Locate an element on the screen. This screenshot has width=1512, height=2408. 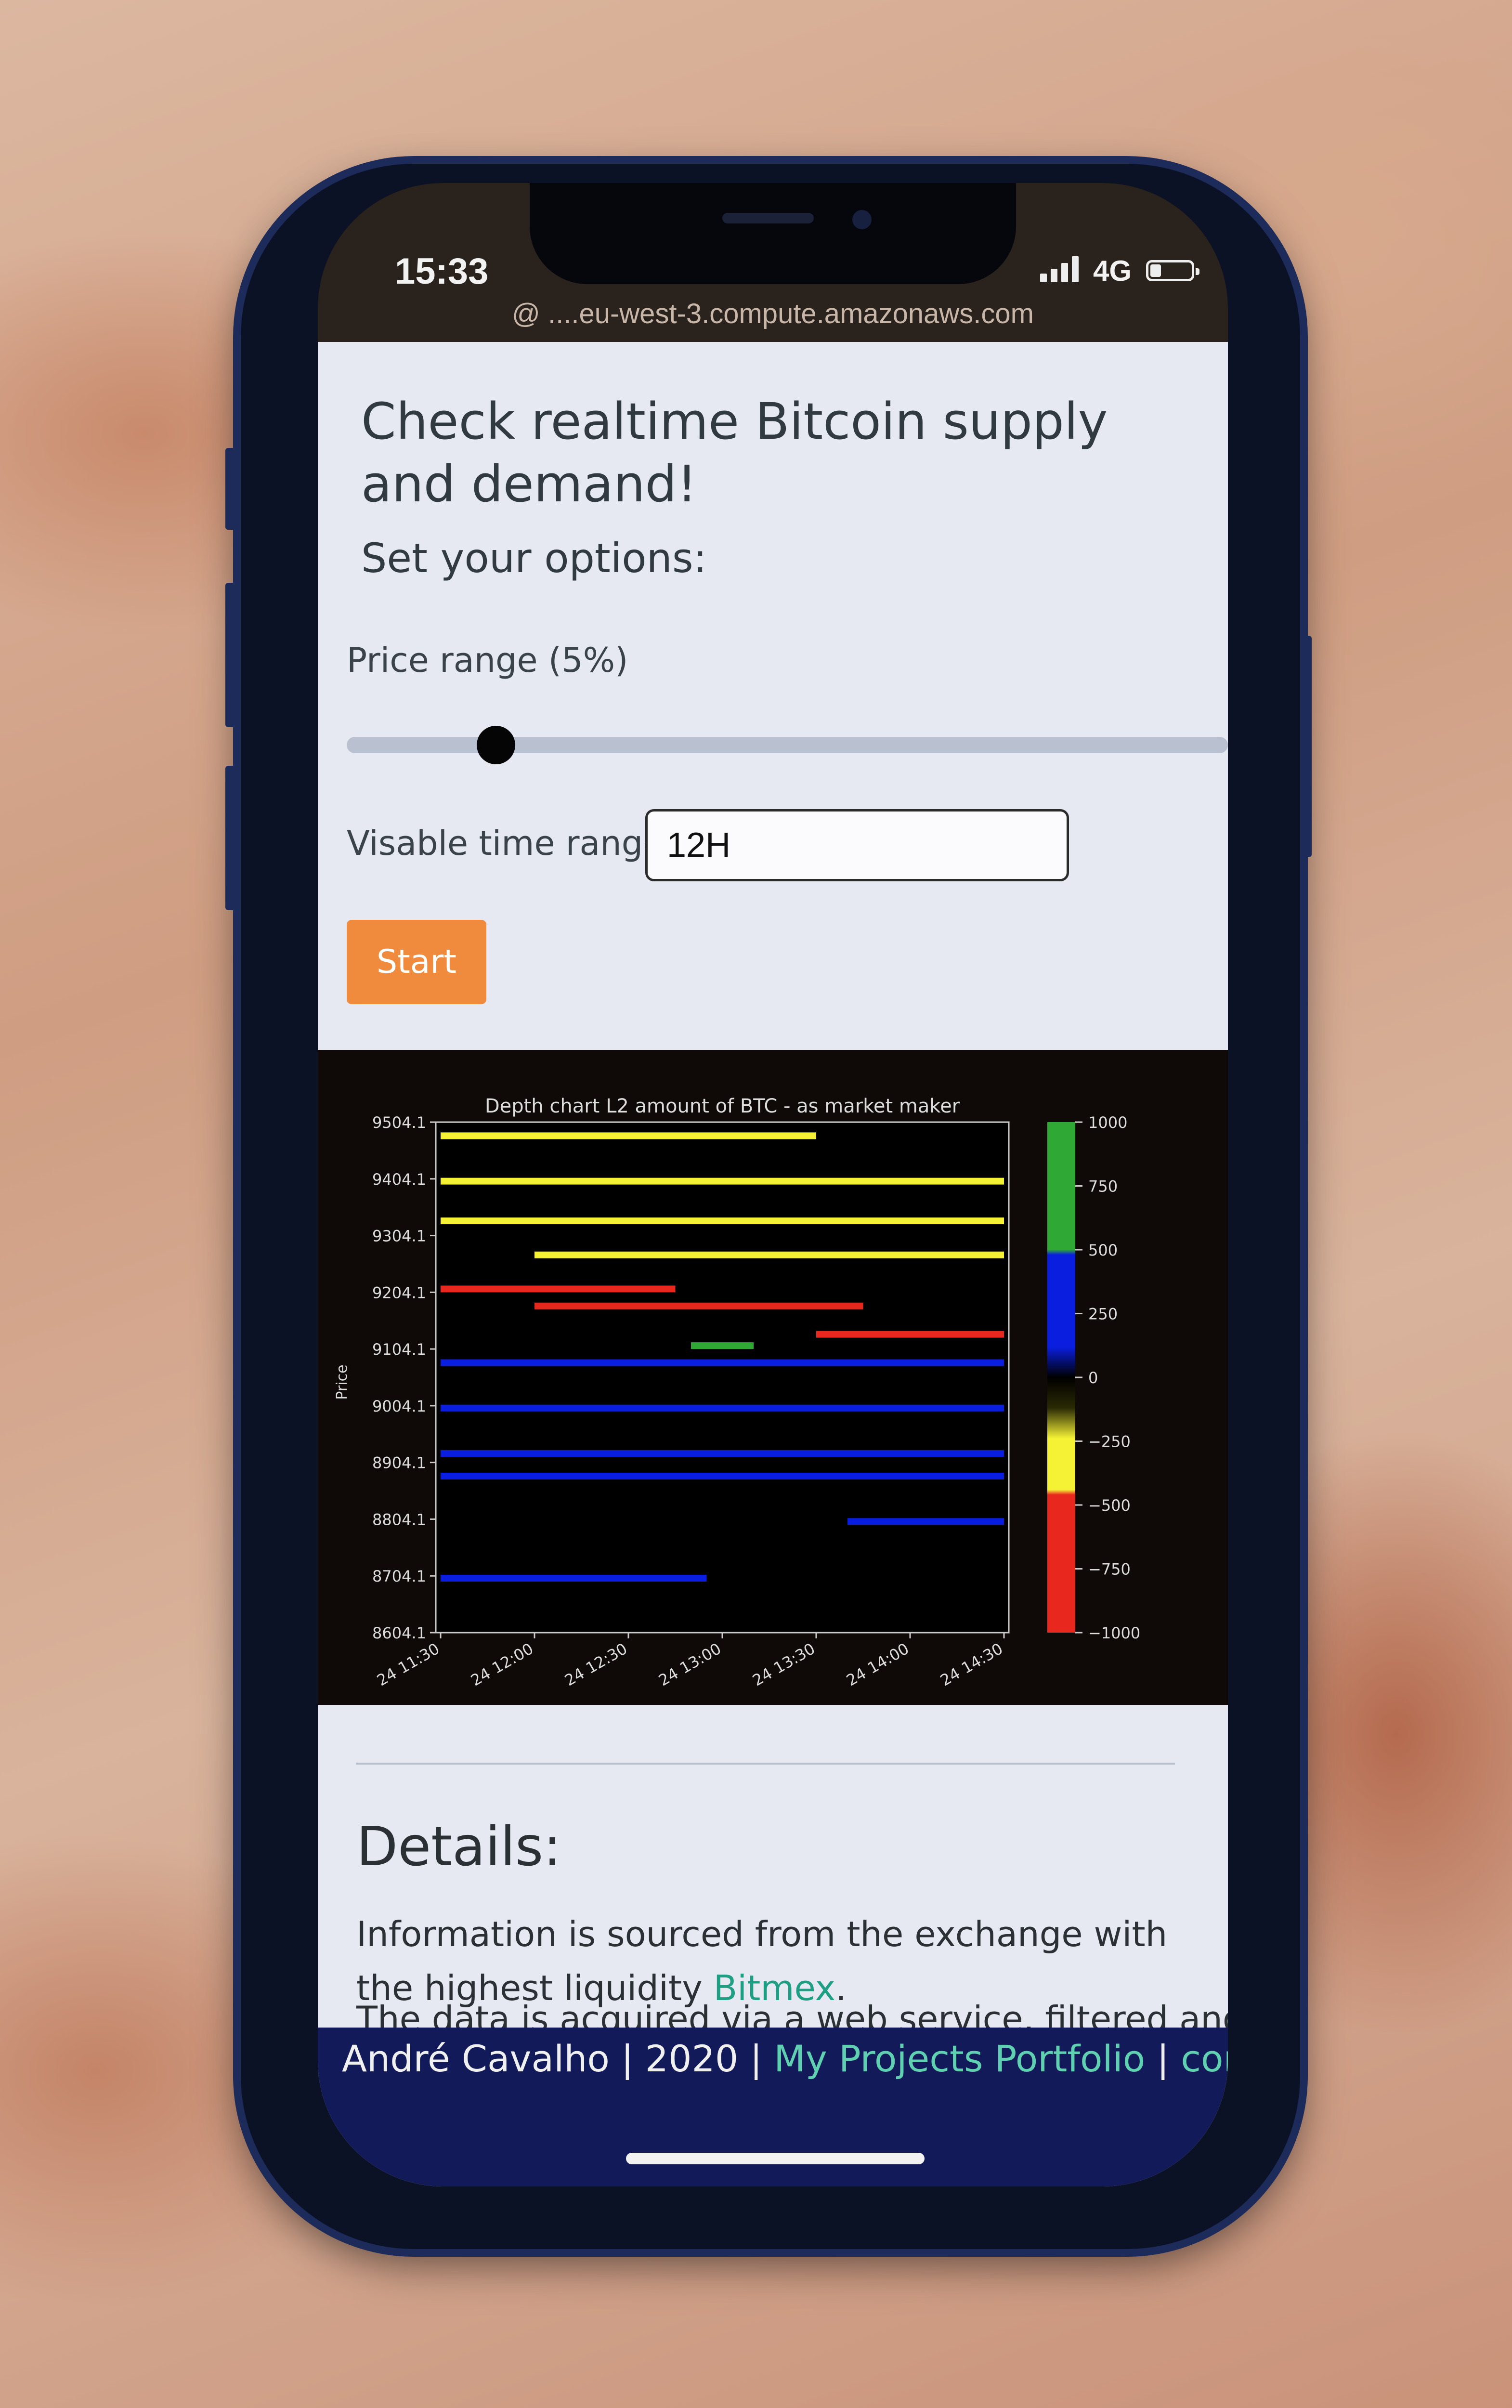
portfolio-link: My Projects Portfolio is located at coordinates (960, 2058).